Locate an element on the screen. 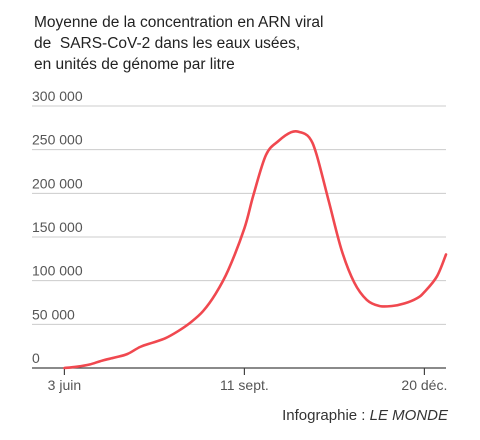  y-tick-label: 0 is located at coordinates (36, 358).